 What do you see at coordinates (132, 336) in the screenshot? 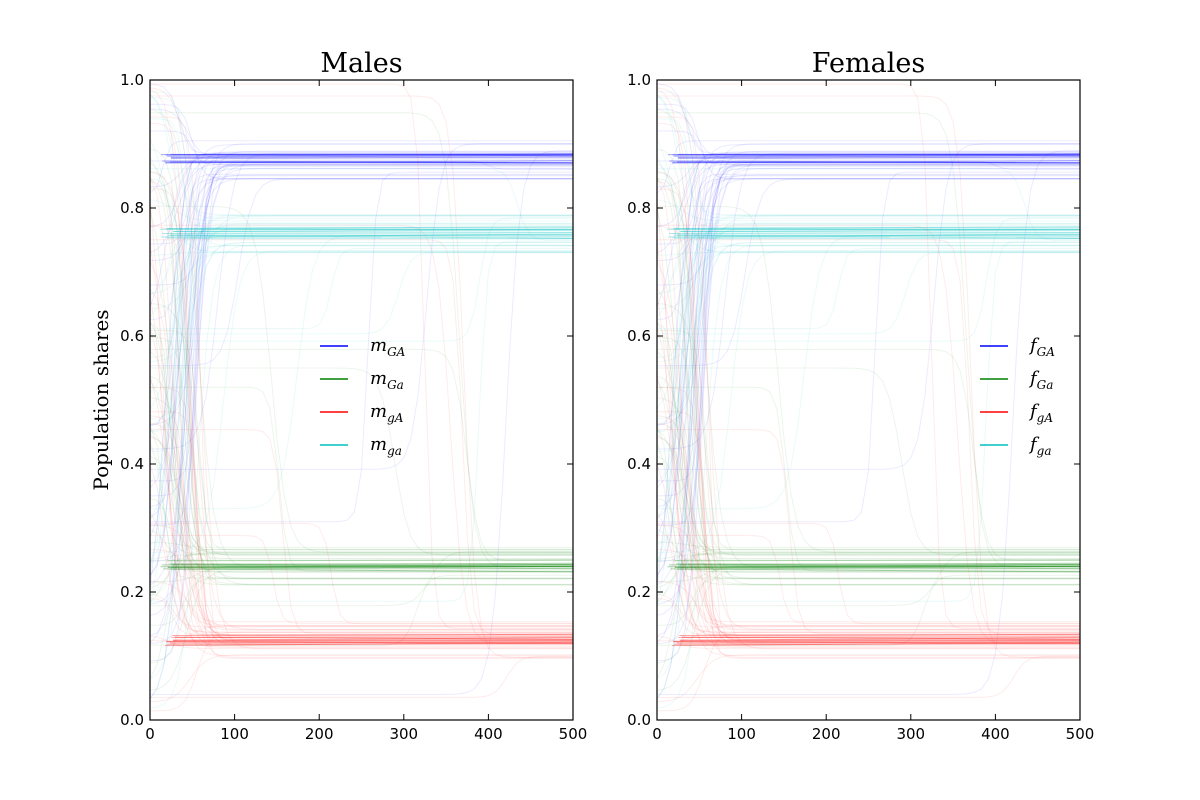
I see `y-tick-label: 0.6` at bounding box center [132, 336].